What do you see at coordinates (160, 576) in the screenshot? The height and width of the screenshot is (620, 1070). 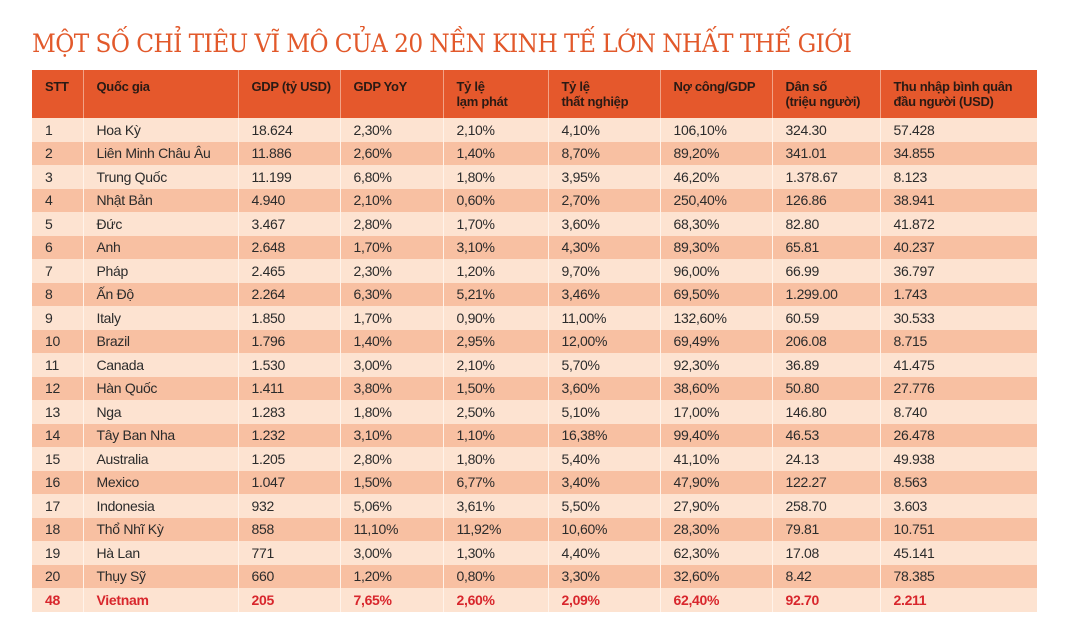 I see `cell-country: Thụy Sỹ` at bounding box center [160, 576].